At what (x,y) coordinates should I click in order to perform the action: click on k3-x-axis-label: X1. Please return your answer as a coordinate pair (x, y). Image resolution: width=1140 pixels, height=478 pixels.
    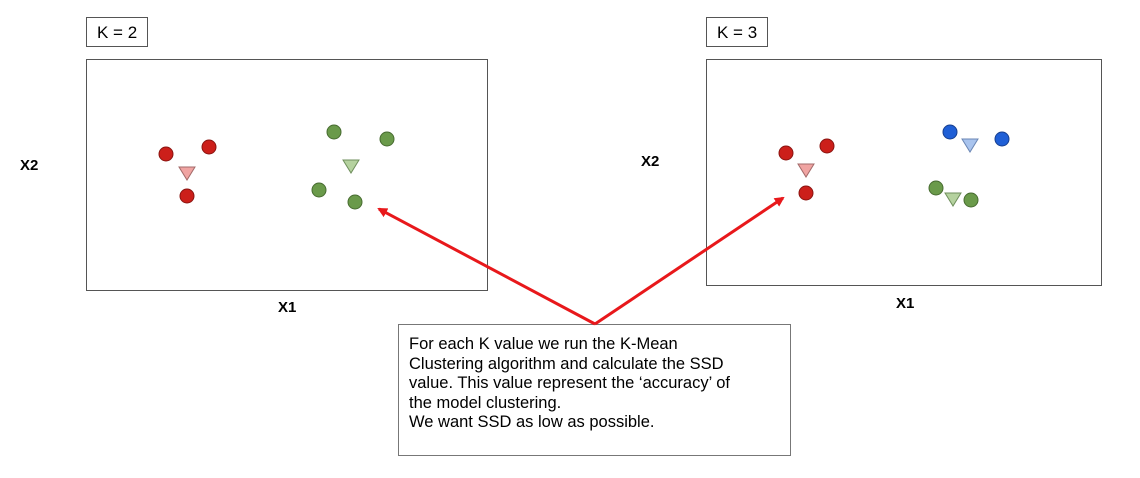
    Looking at the image, I should click on (905, 303).